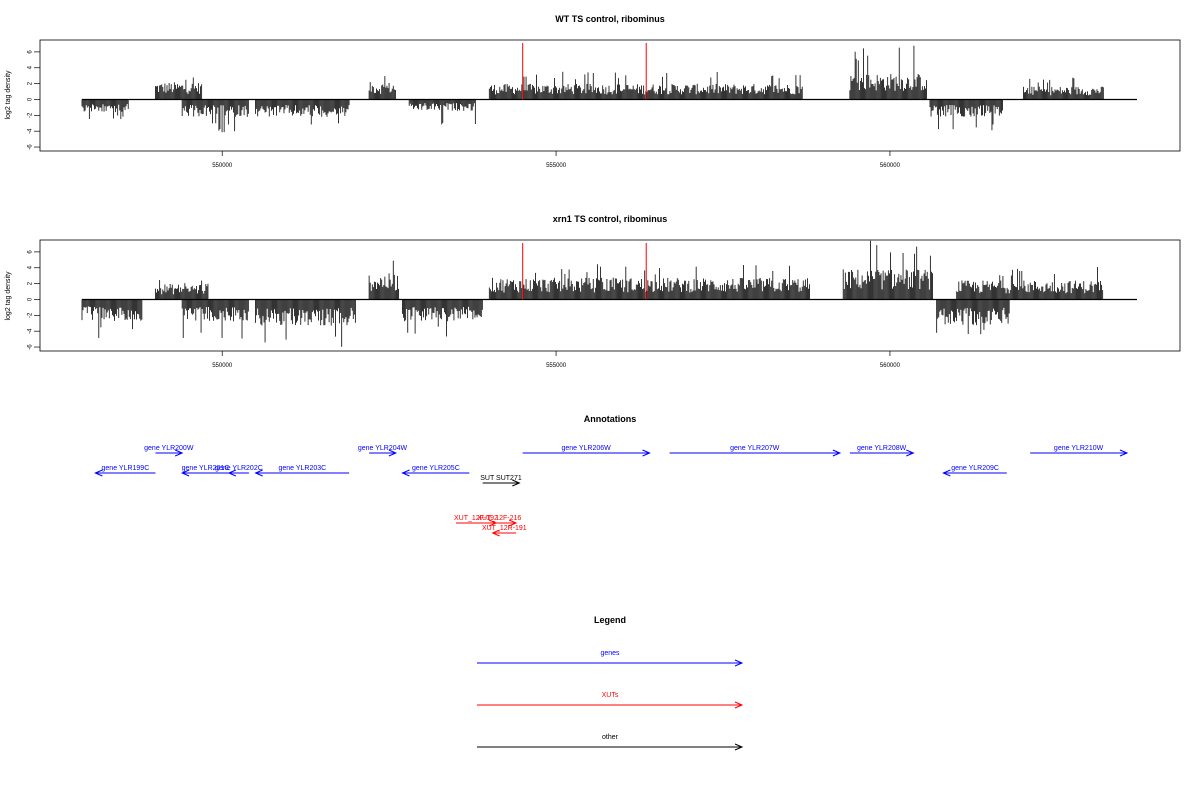 This screenshot has width=1200, height=800. Describe the element at coordinates (610, 737) in the screenshot. I see `legend-label: other` at that location.